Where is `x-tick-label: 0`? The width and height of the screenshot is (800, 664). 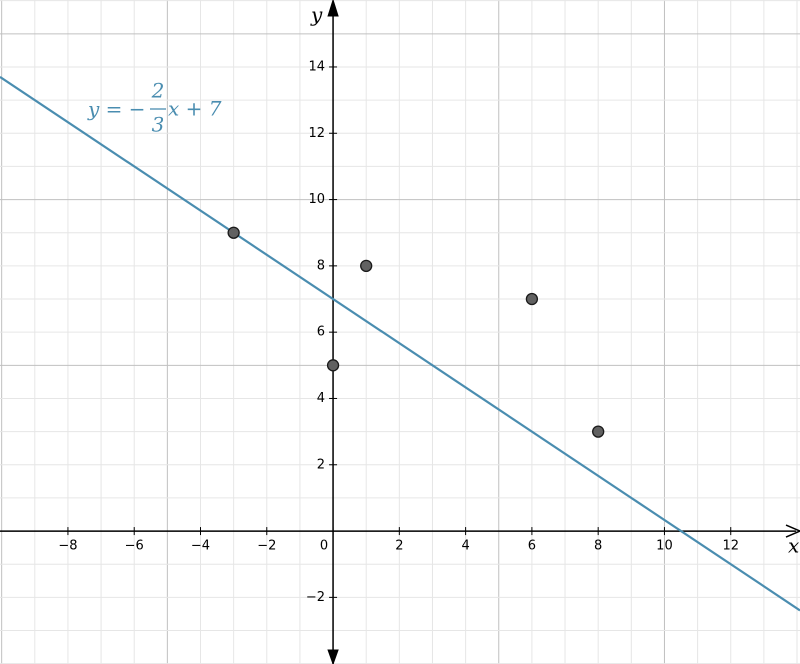
x-tick-label: 0 is located at coordinates (324, 546).